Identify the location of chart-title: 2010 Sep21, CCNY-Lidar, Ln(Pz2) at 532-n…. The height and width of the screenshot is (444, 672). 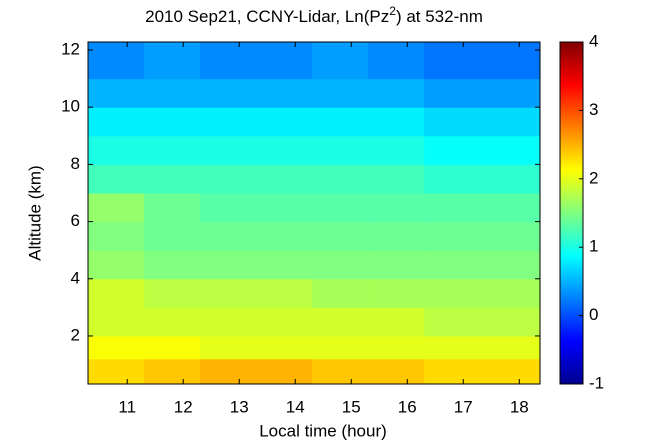
(314, 15).